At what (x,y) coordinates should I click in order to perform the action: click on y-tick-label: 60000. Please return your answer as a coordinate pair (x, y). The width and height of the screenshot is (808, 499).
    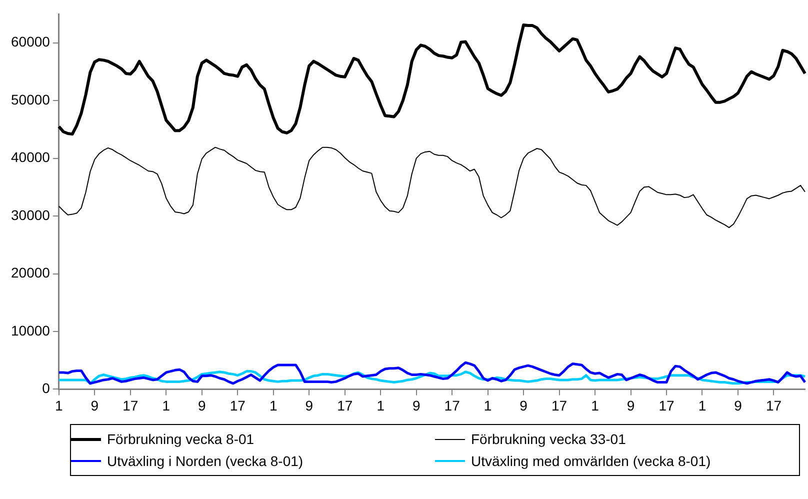
    Looking at the image, I should click on (30, 42).